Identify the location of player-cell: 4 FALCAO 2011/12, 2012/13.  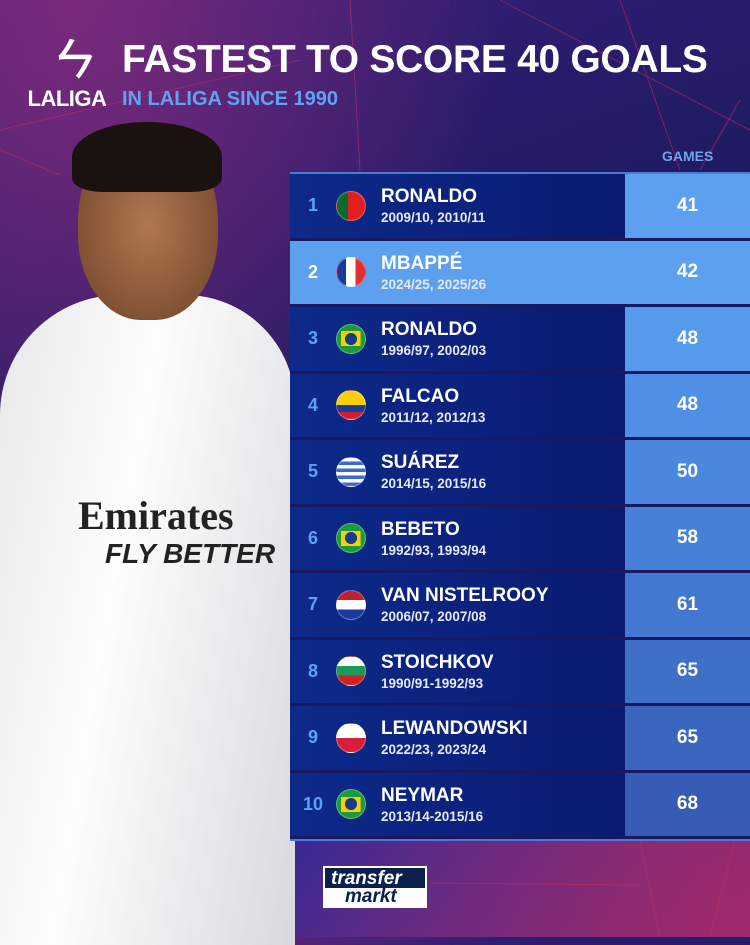
(457, 405).